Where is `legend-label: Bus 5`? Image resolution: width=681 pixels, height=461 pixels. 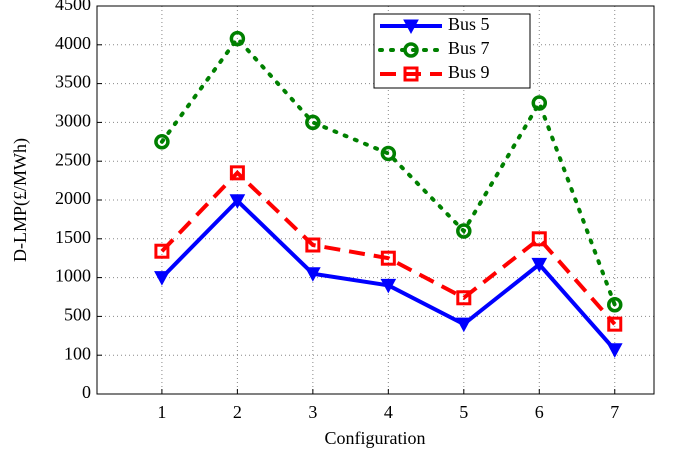 legend-label: Bus 5 is located at coordinates (469, 24).